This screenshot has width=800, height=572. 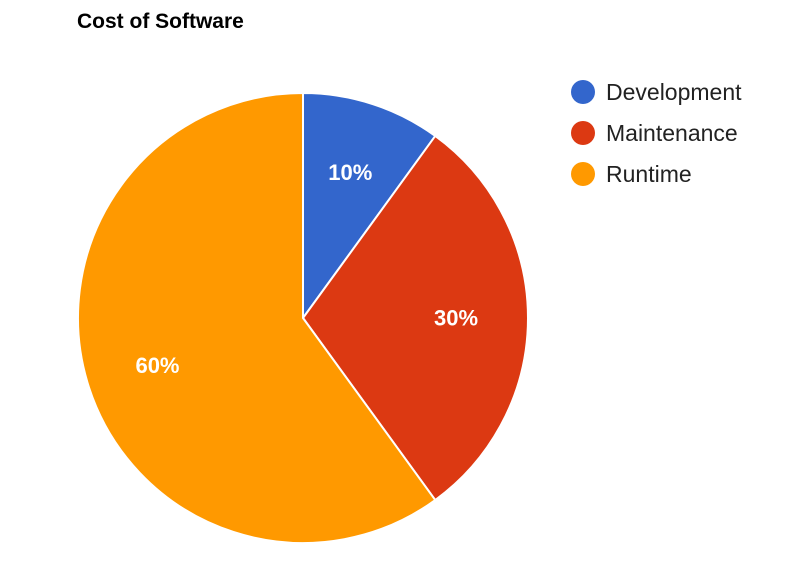 What do you see at coordinates (583, 174) in the screenshot?
I see `legend-marker-runtime` at bounding box center [583, 174].